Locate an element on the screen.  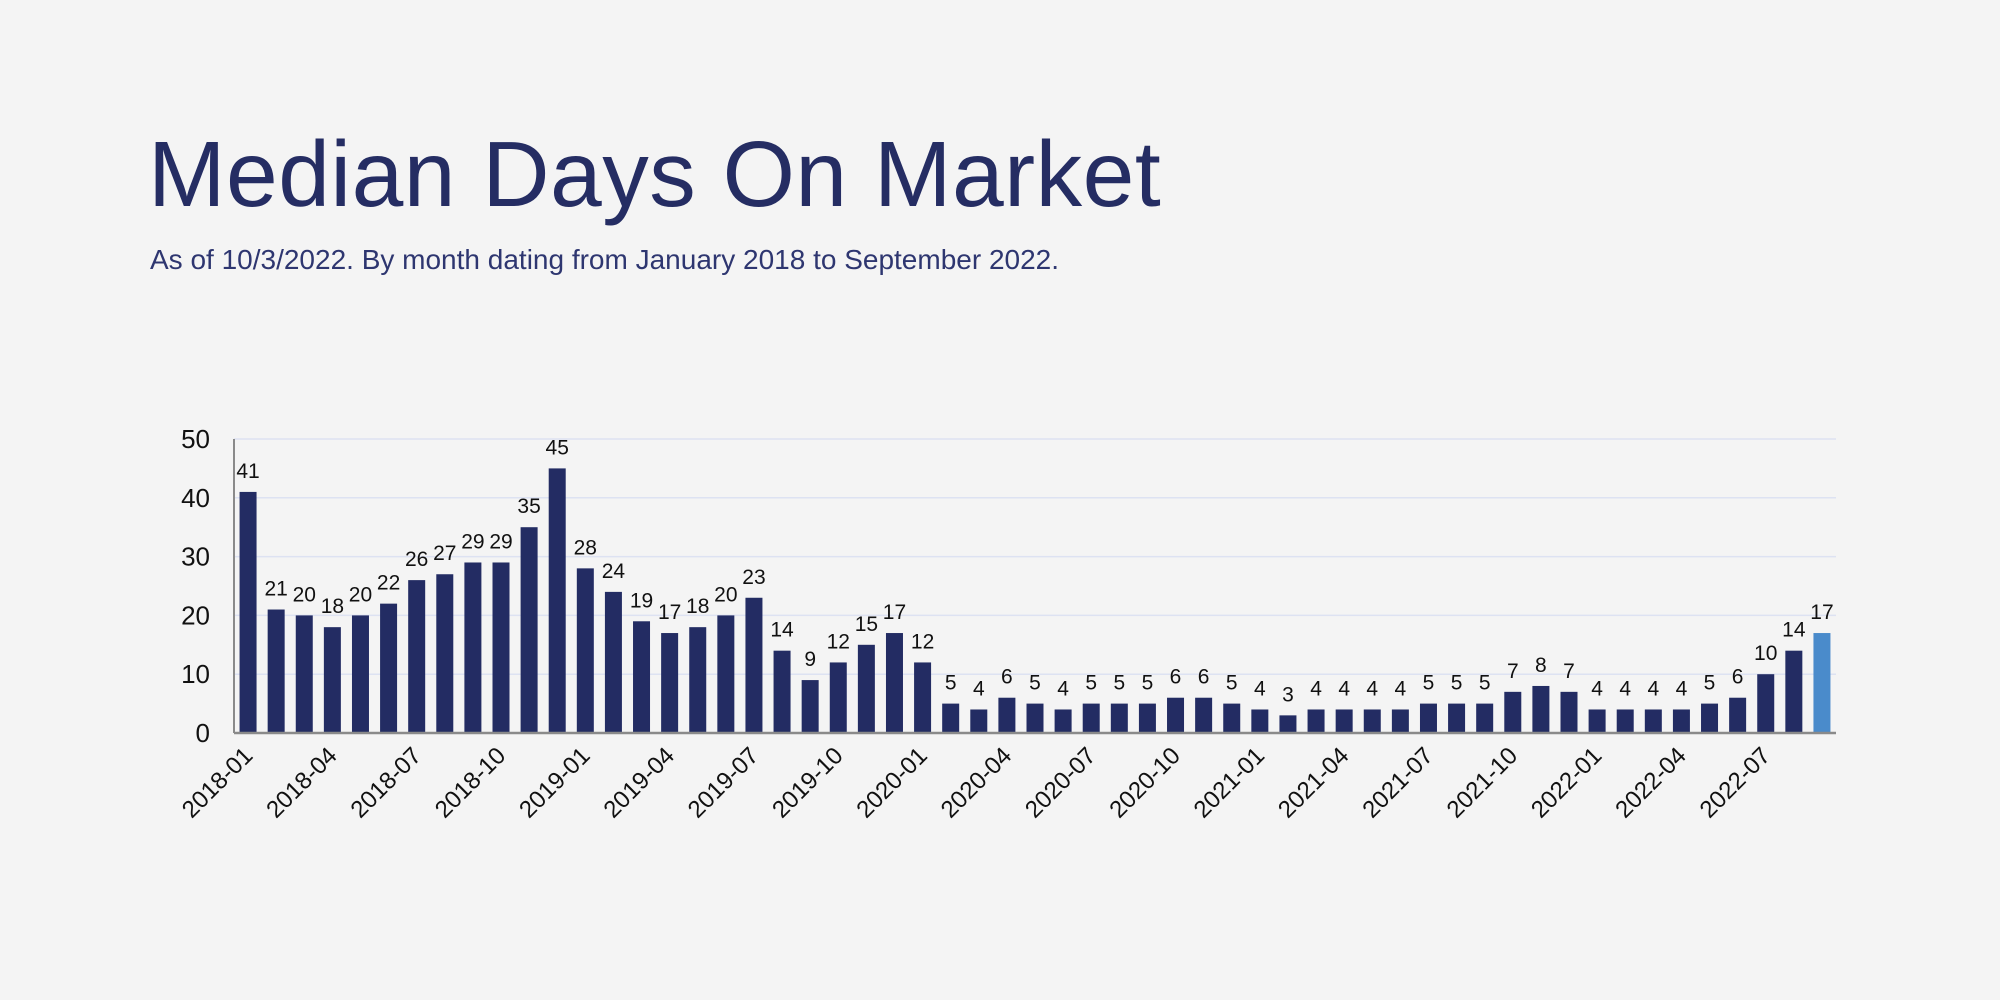
x-tick-label: 2020-07 is located at coordinates (1060, 782).